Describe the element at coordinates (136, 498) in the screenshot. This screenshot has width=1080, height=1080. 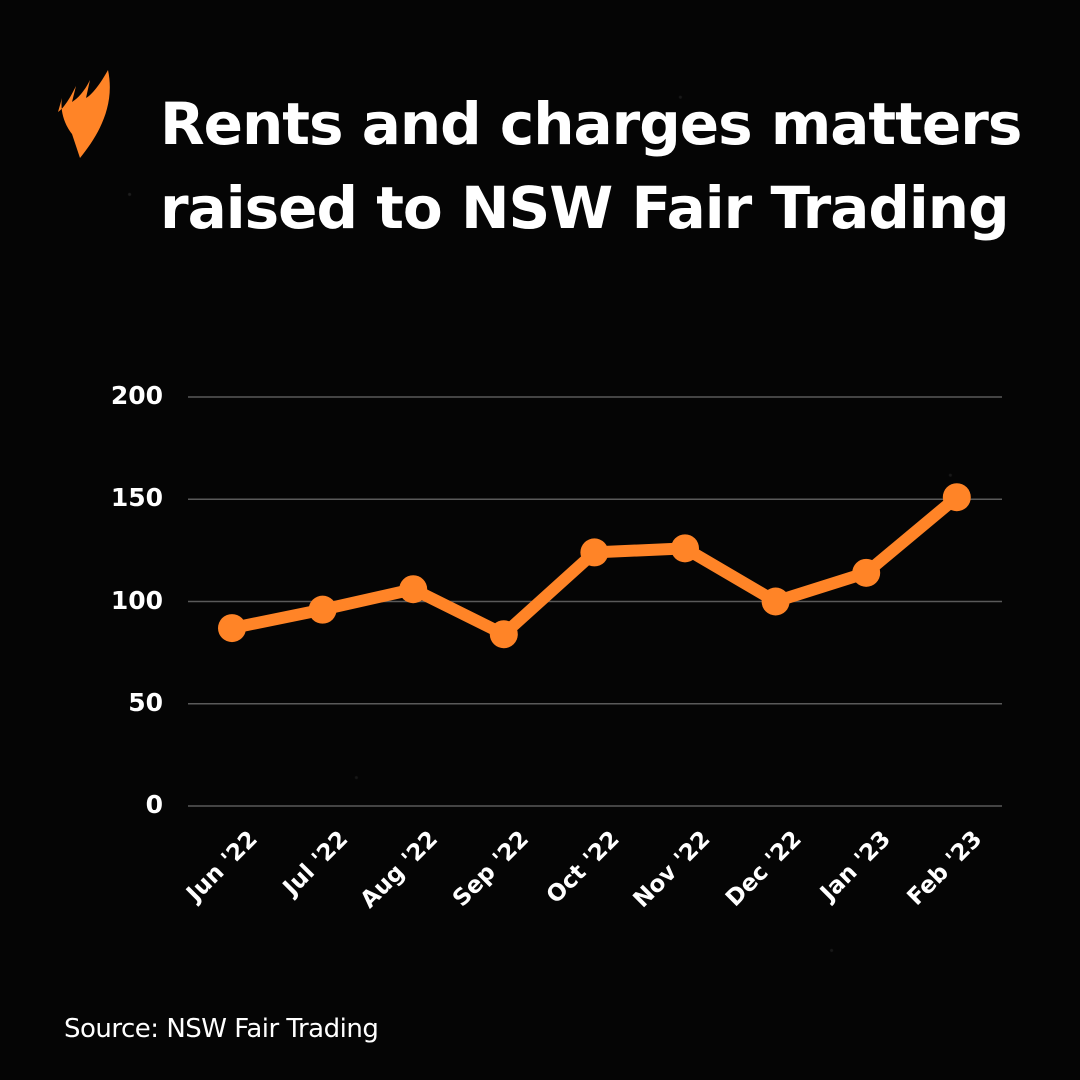
I see `y-tick-label: 150` at that location.